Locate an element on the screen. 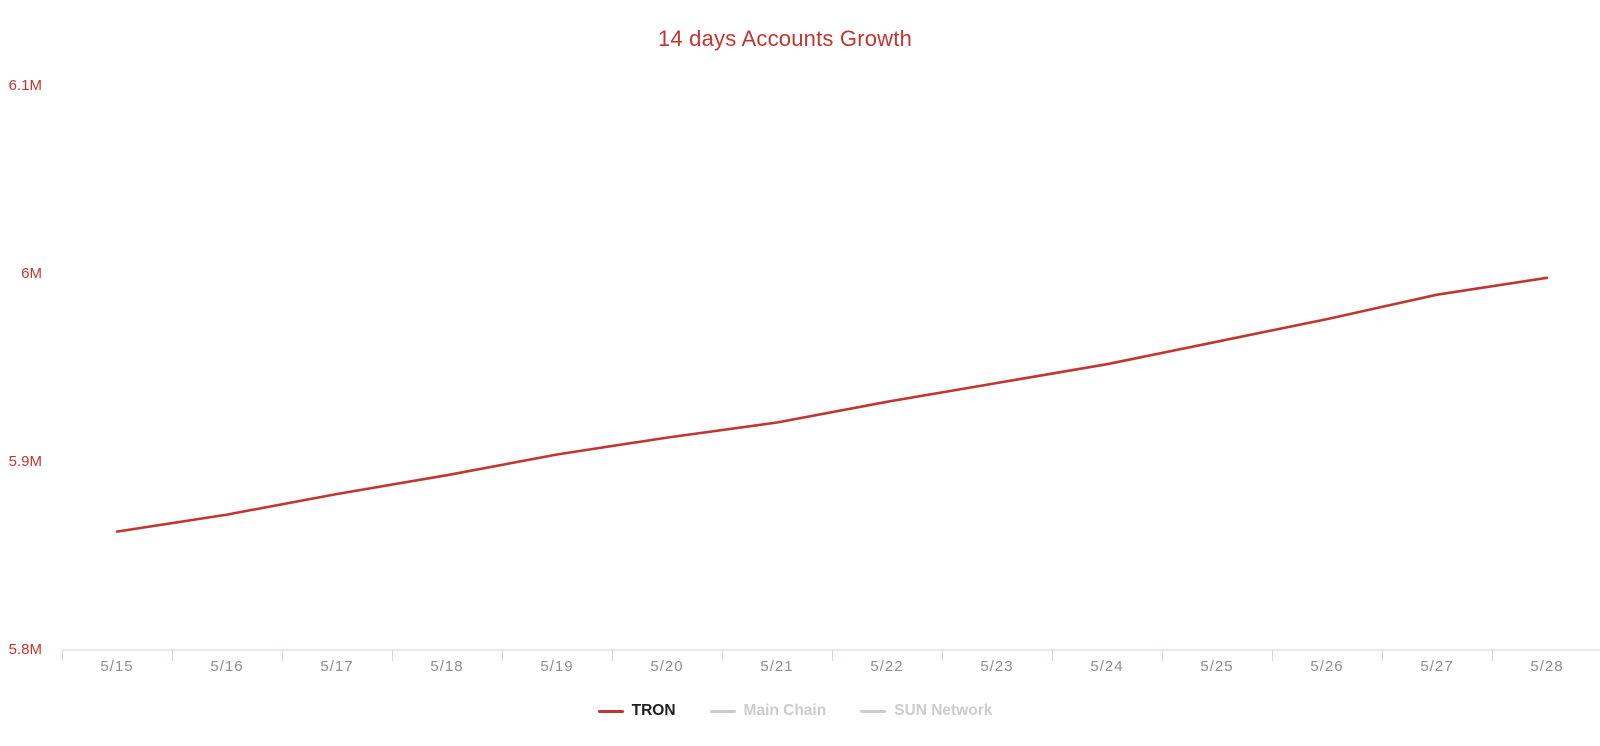  x-axis-label: 5/21 is located at coordinates (777, 666).